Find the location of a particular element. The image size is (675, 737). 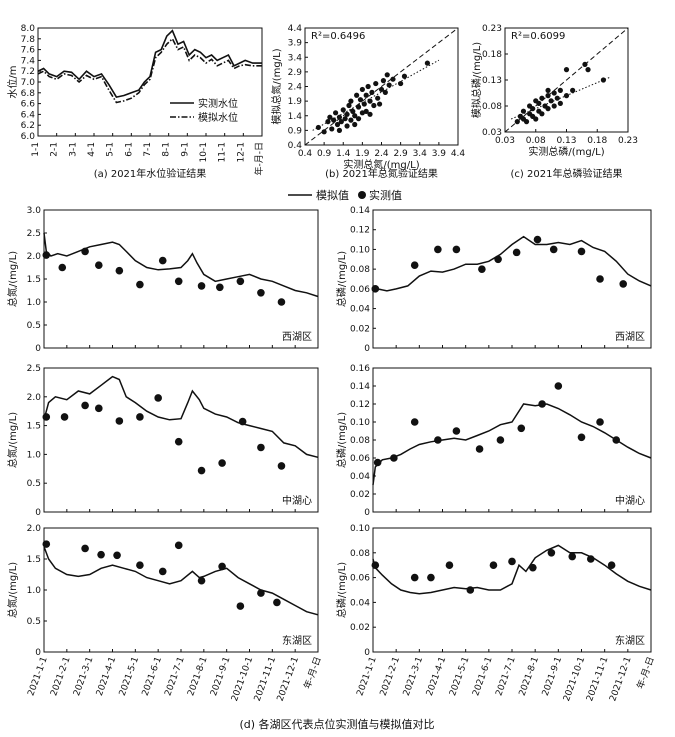

panel-d6-xtick-label: 2021-9-1 is located at coordinates (552, 677).